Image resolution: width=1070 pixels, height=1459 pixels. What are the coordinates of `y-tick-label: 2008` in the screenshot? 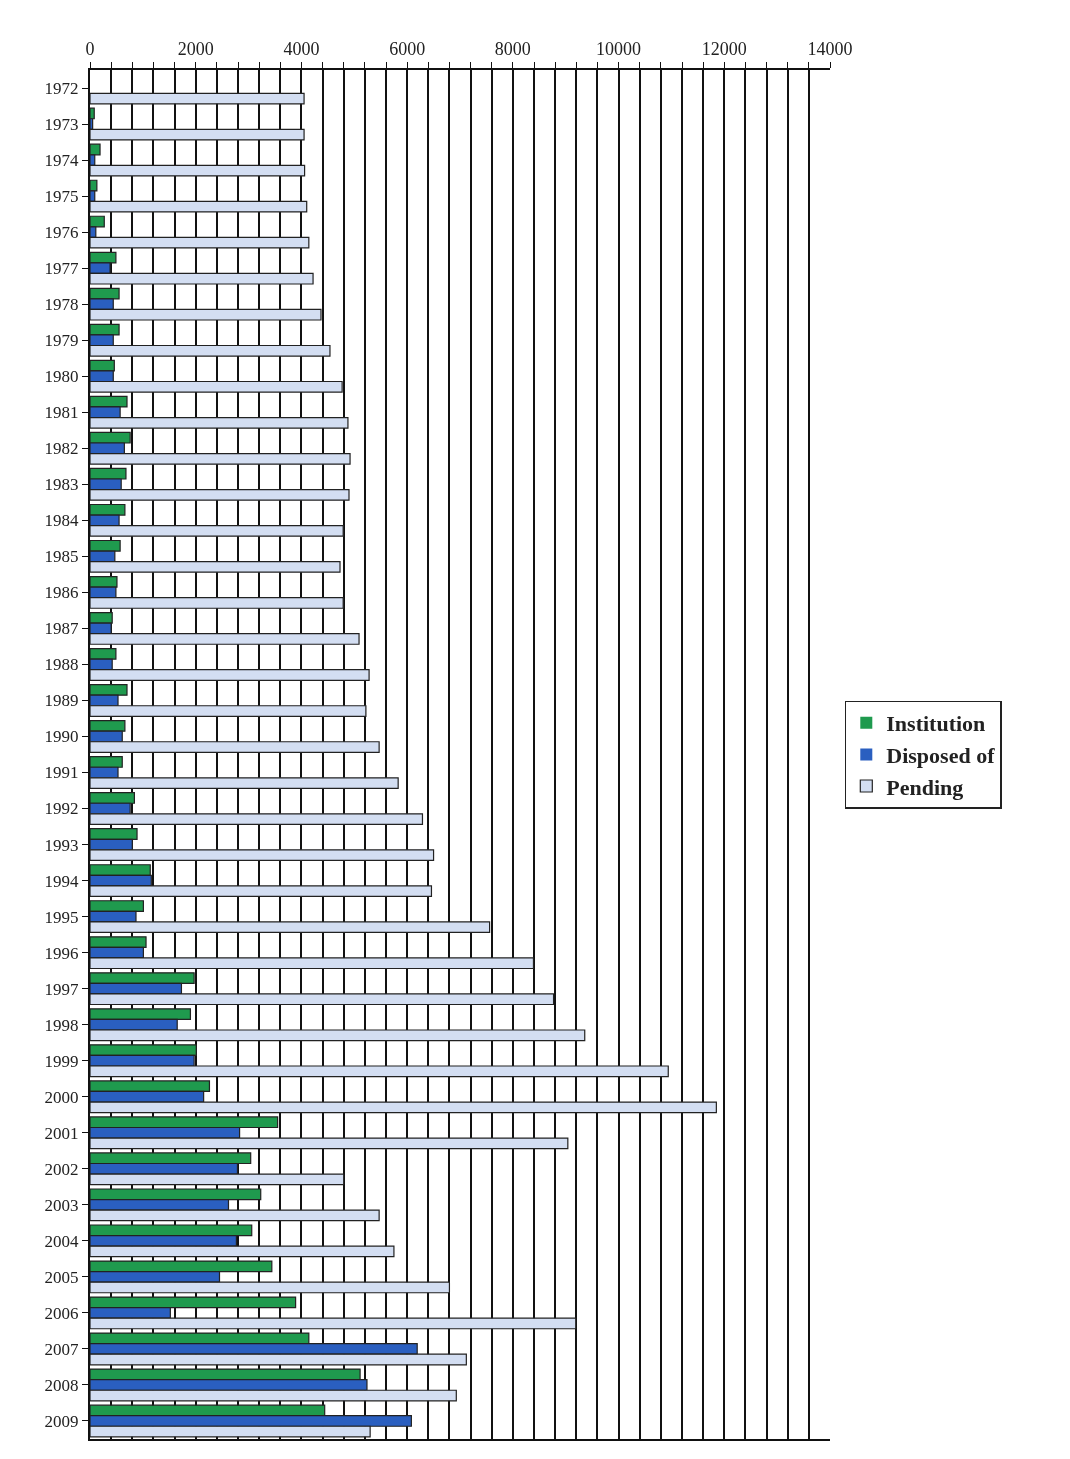 It's located at (61, 1385).